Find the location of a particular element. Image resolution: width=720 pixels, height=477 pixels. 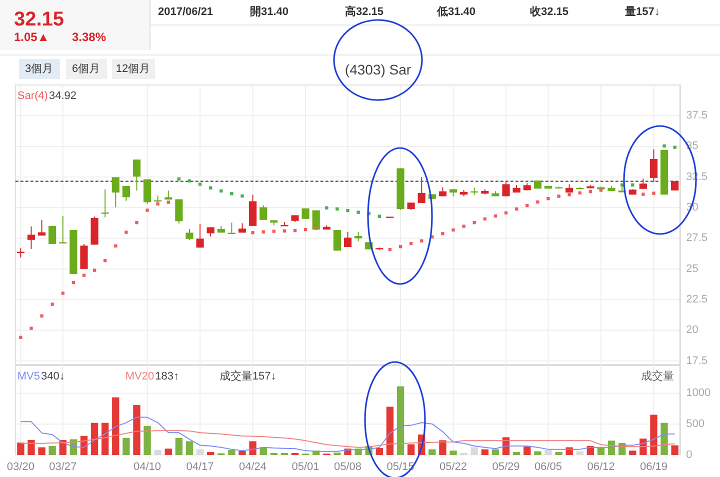

text: 1.05▲ is located at coordinates (32, 37).